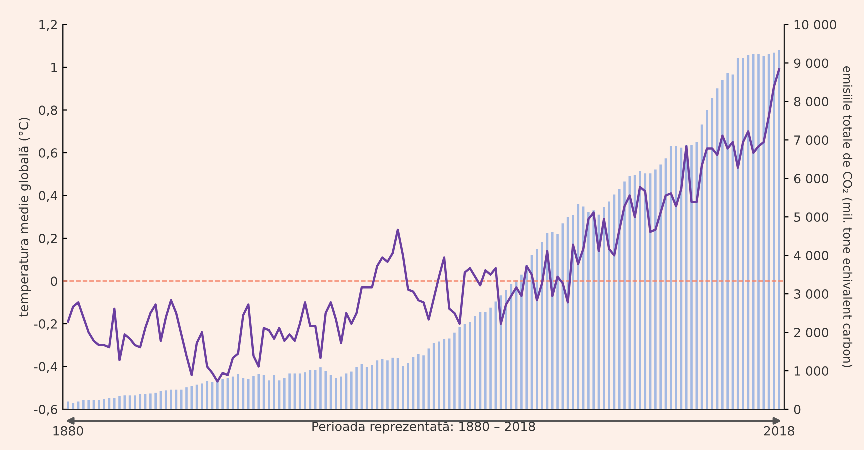  What do you see at coordinates (45, 324) in the screenshot?
I see `y-tick-label: -0,2` at bounding box center [45, 324].